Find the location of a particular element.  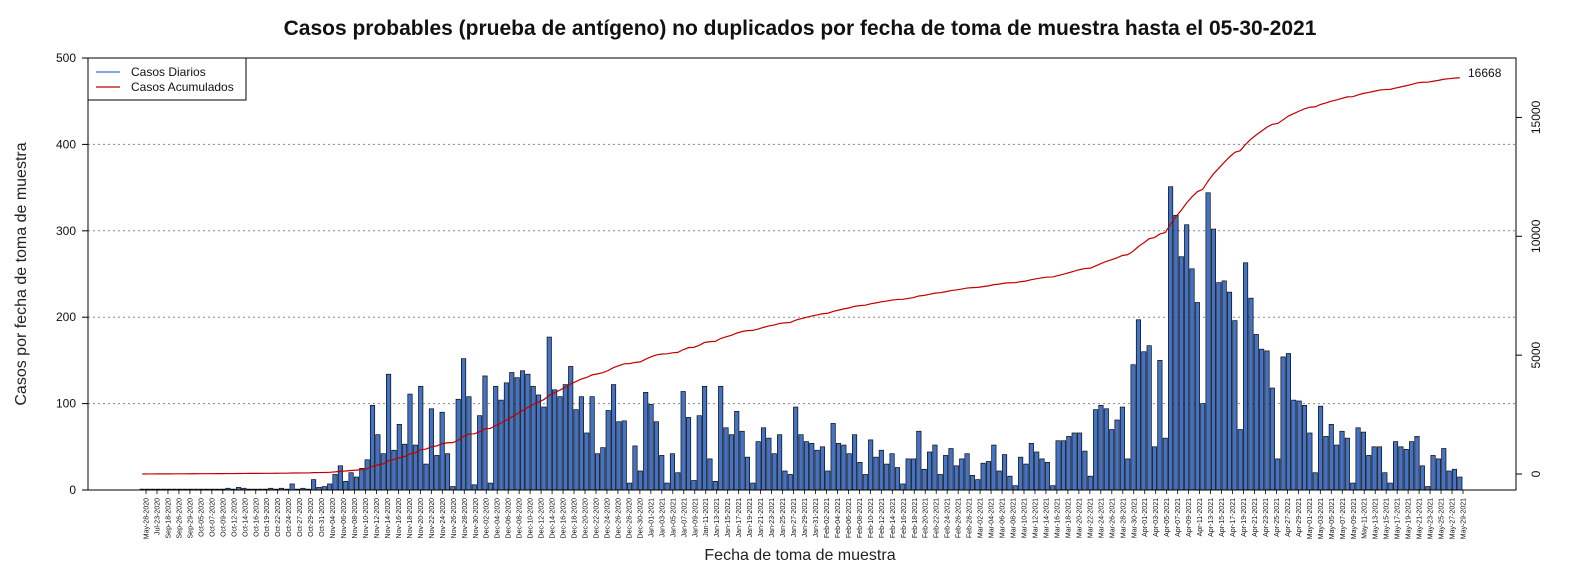

x-tick-label: Jan-19-2021 is located at coordinates (750, 517).